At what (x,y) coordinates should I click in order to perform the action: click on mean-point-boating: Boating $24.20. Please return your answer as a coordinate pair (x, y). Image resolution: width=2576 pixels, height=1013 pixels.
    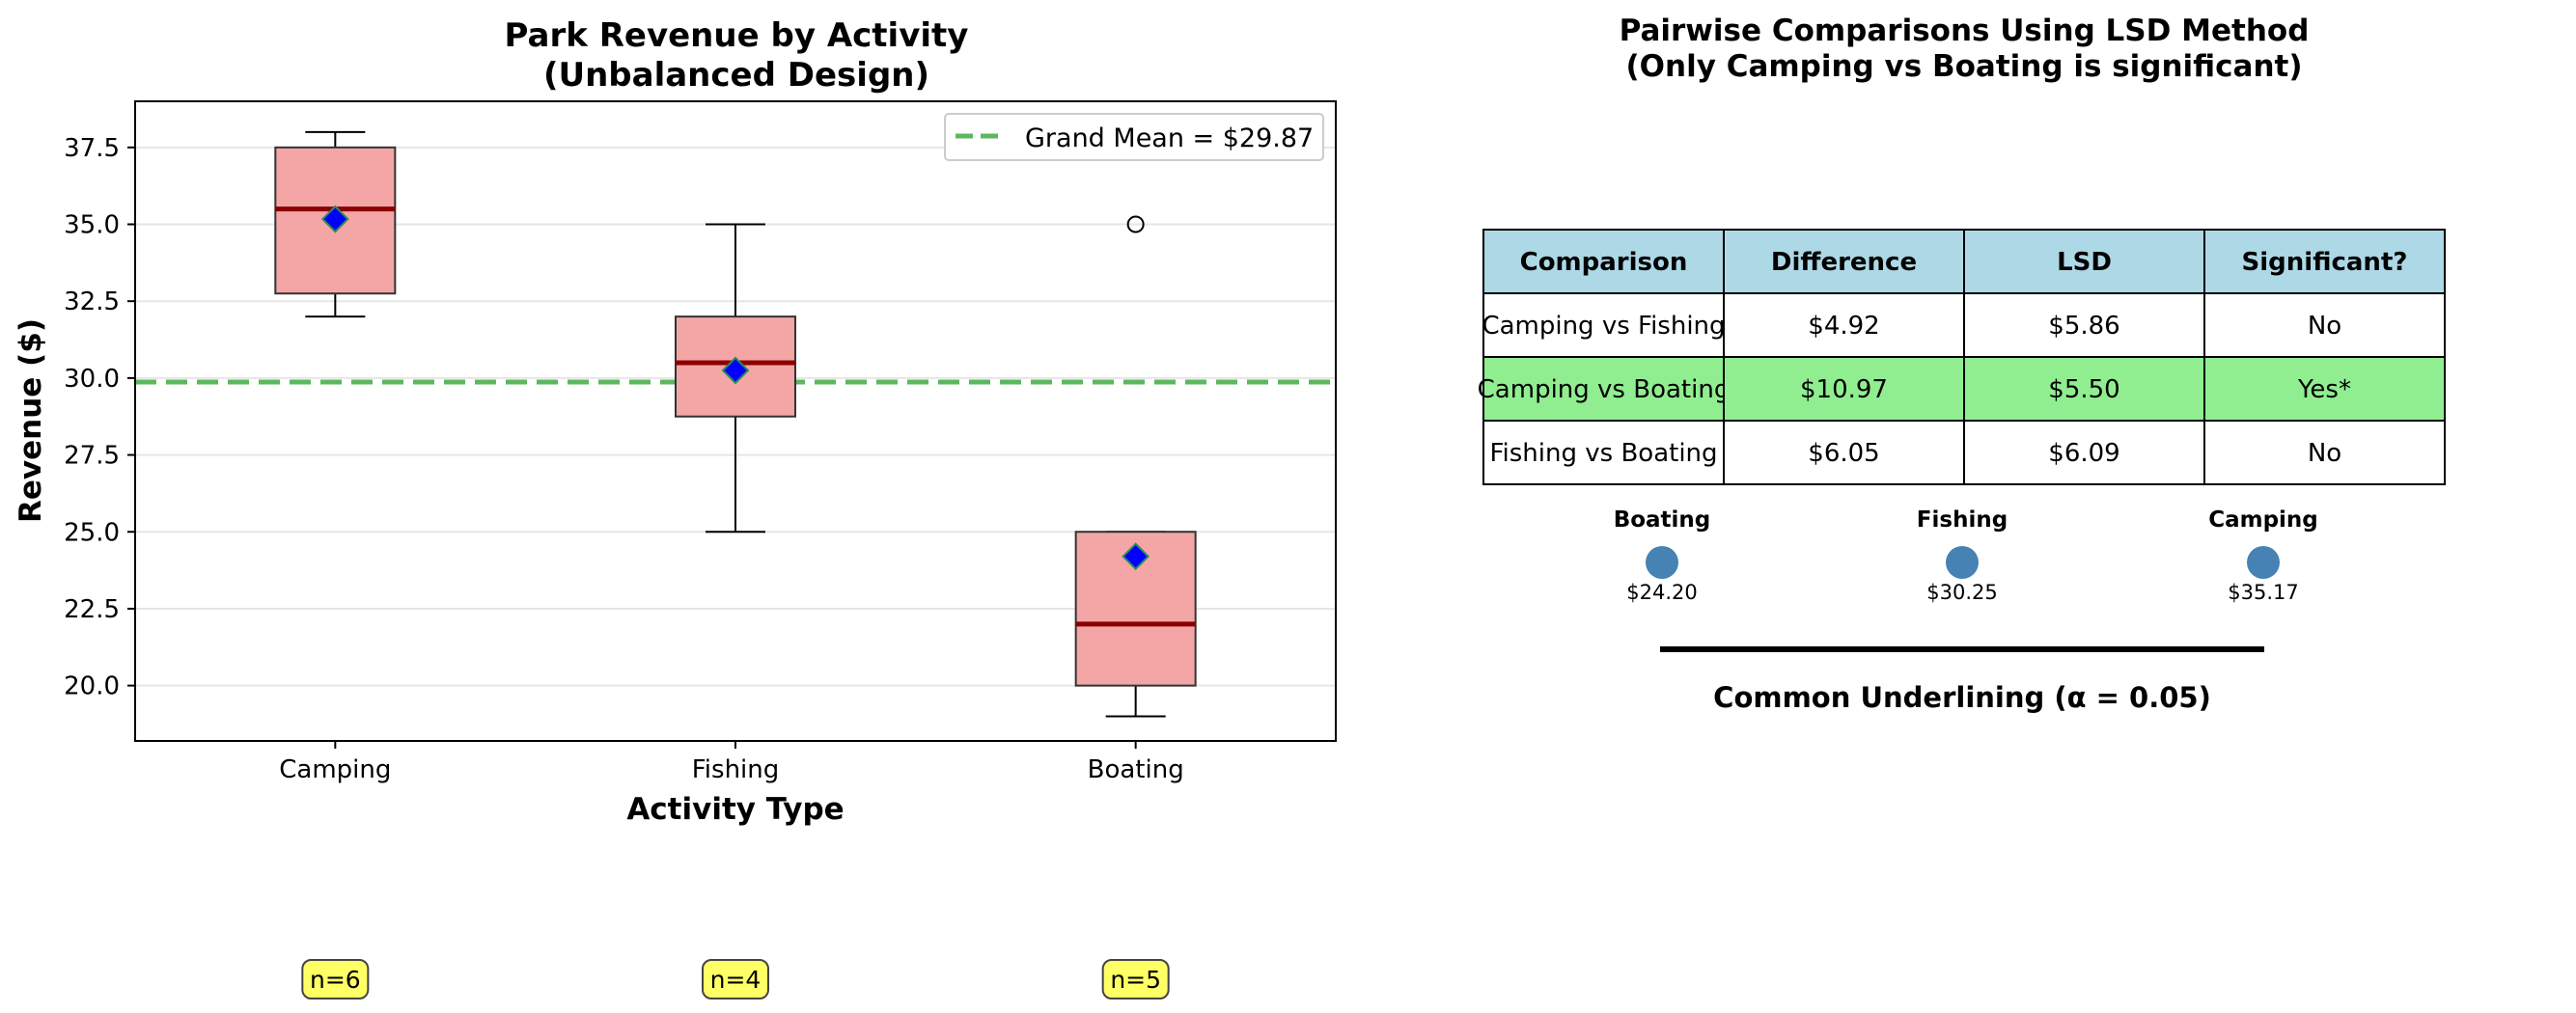
    Looking at the image, I should click on (1662, 555).